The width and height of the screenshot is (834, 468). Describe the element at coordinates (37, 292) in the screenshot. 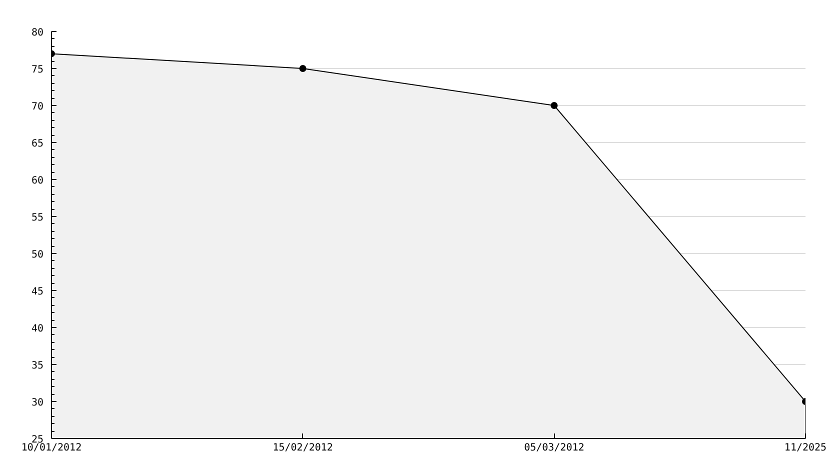

I see `y-tick-label: 45` at that location.